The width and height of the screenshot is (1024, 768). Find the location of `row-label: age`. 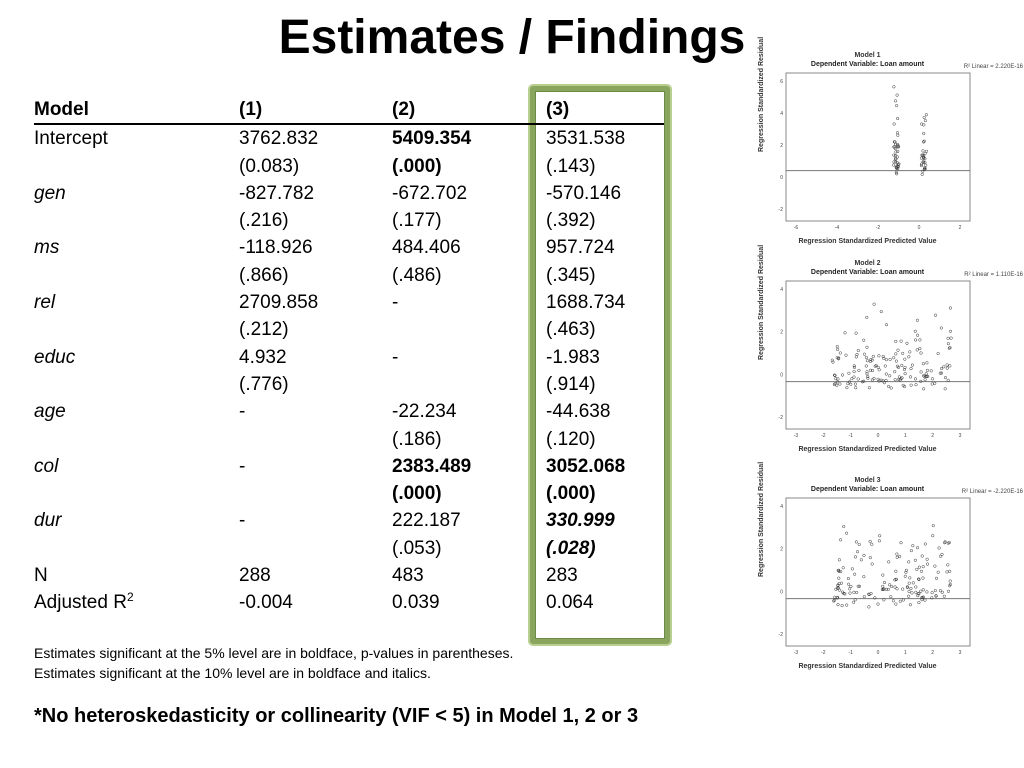

row-label: age is located at coordinates (50, 412).